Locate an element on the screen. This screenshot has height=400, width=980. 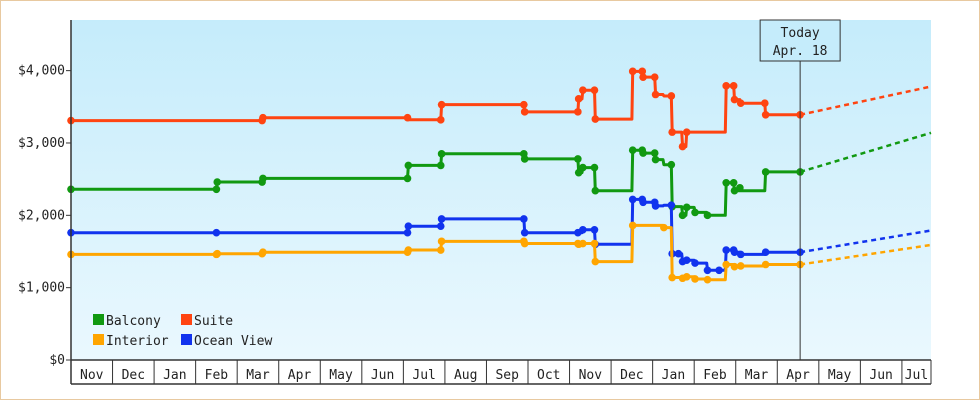
y-axis-ticks: $0 $1,000 $2,000 $3,000 $4,000 is located at coordinates (44, 216).